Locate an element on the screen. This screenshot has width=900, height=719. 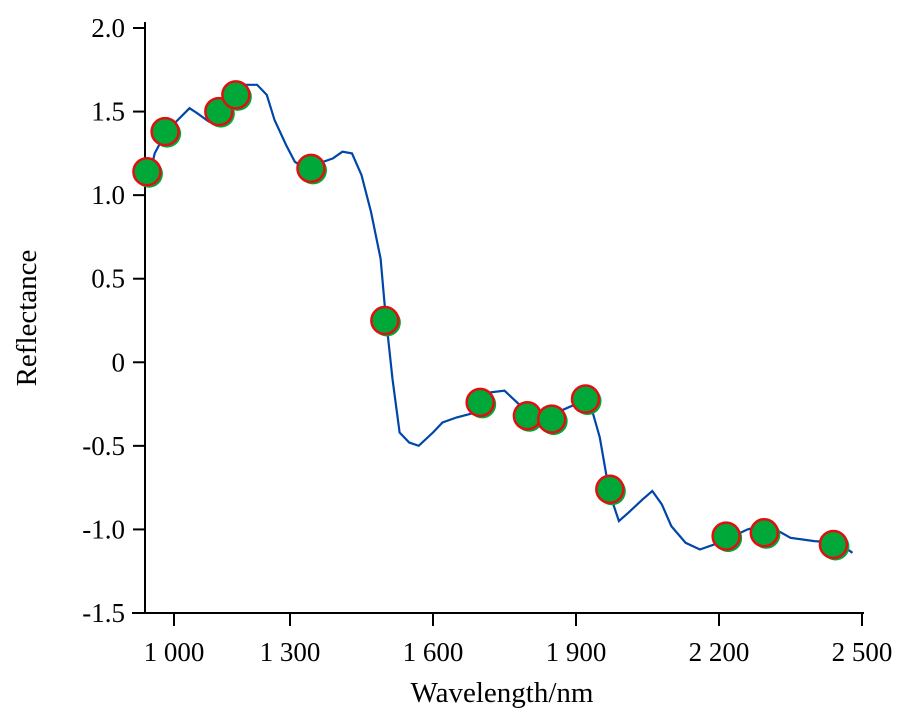
y-tick-label: 1.0 is located at coordinates (108, 195).